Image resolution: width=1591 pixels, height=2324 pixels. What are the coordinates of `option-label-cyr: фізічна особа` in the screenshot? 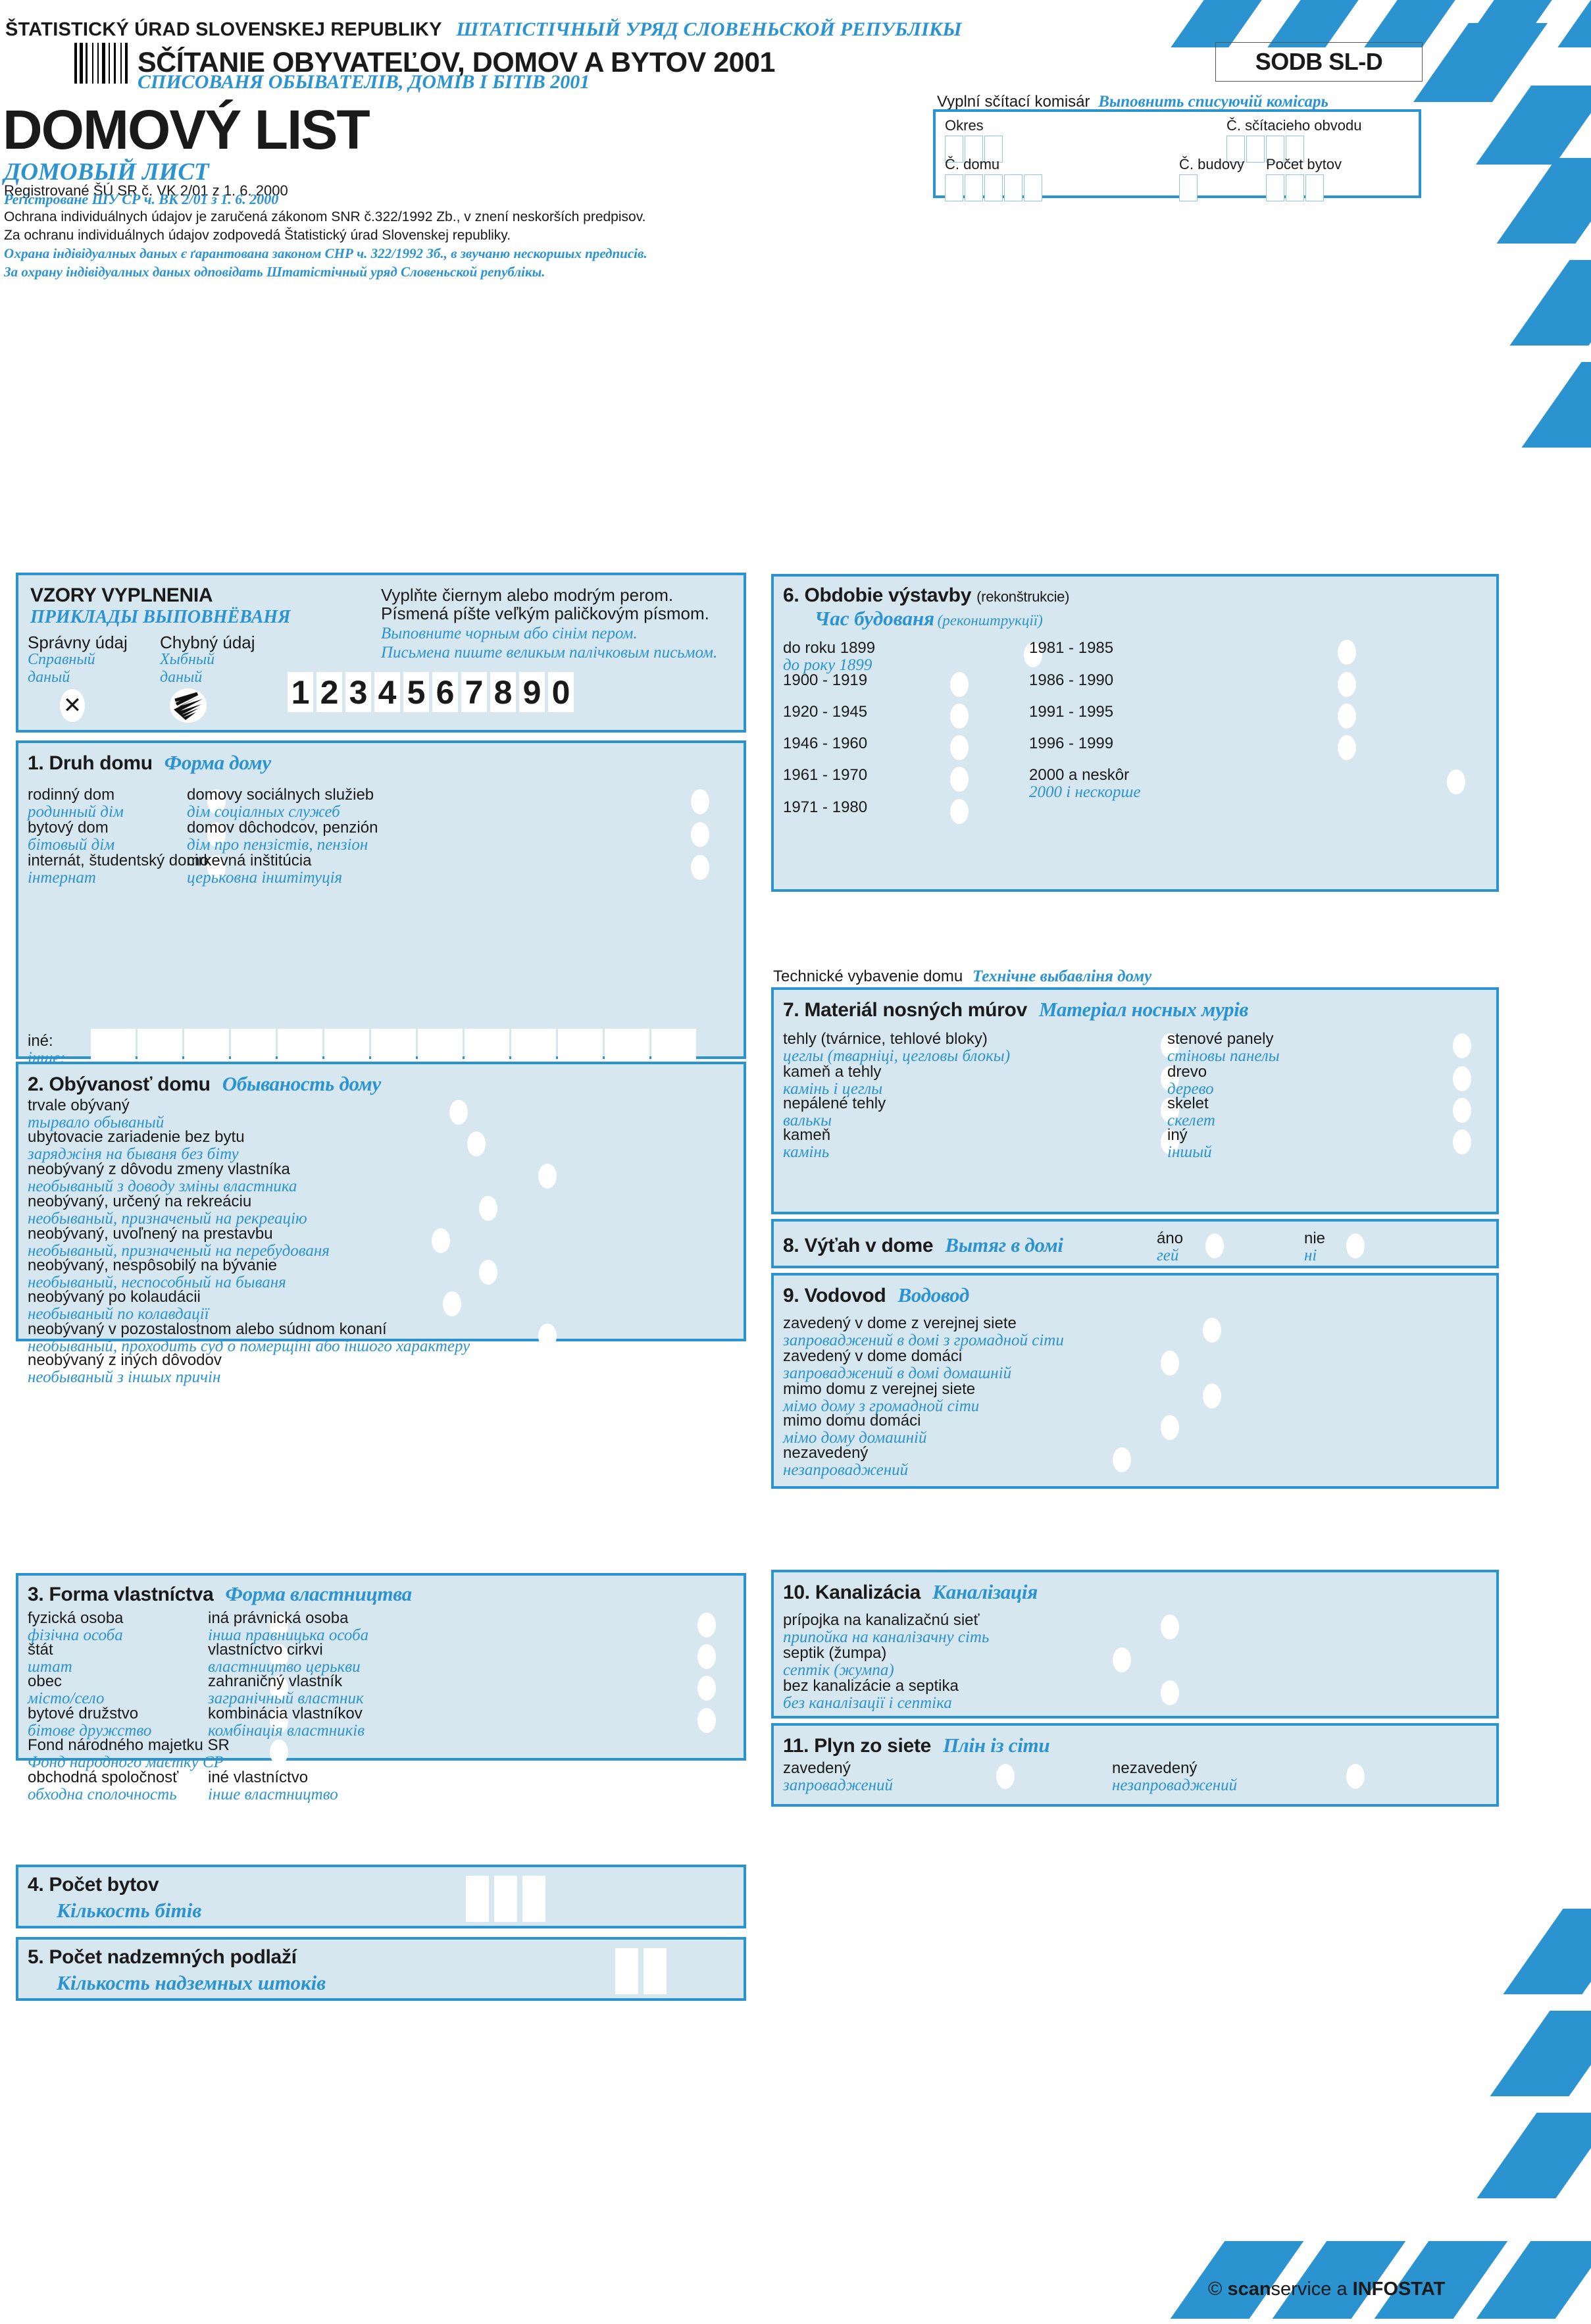 It's located at (75, 1635).